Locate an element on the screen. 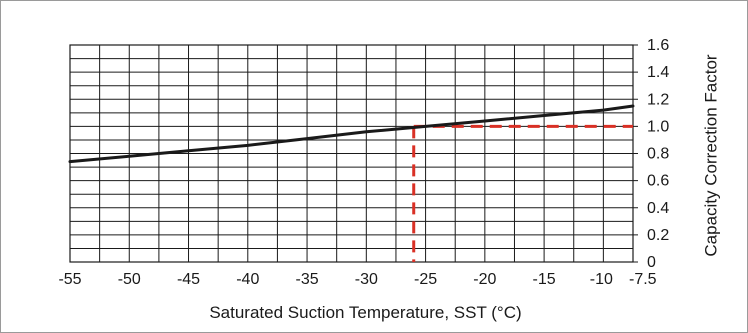 This screenshot has width=748, height=333. x-tick-label: -55 is located at coordinates (69, 279).